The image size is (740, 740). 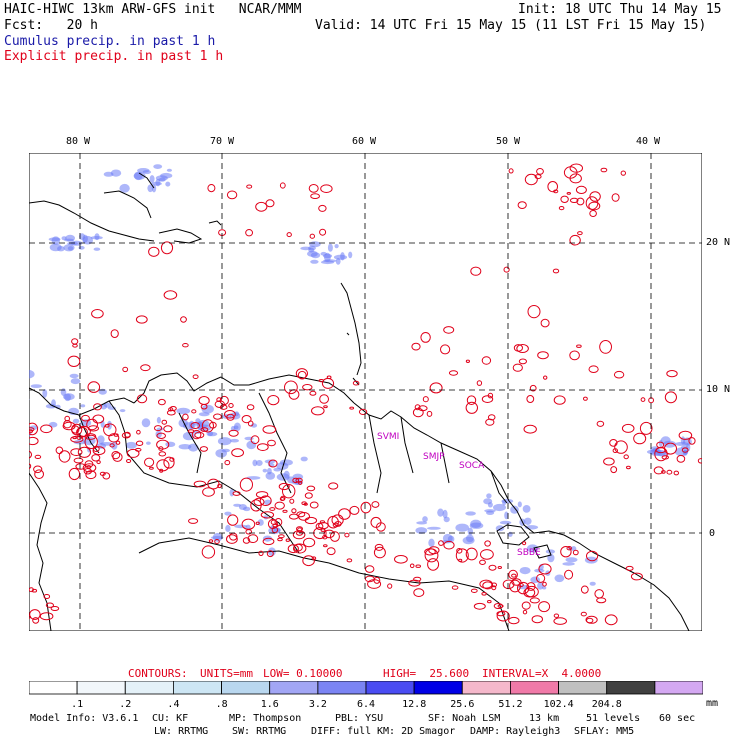 I want to click on lon-label: 50 W, so click(x=508, y=141).